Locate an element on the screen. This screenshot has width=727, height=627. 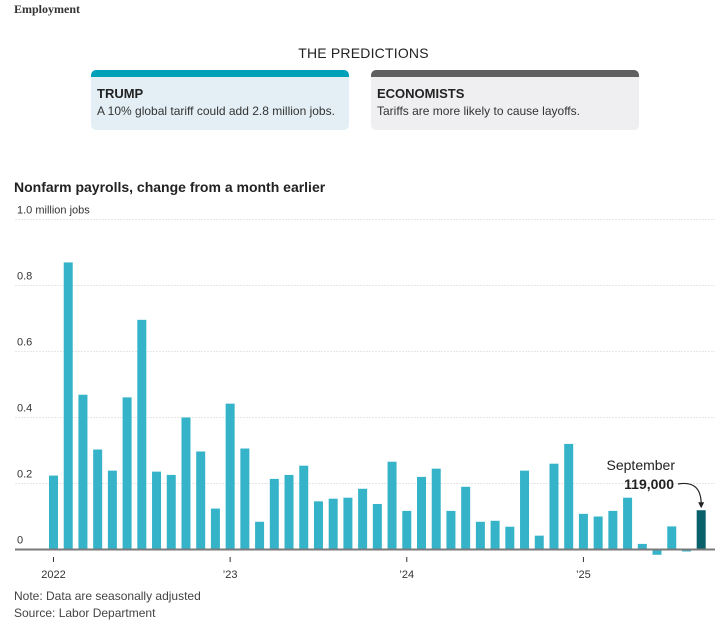
x-tick-label: ’23 is located at coordinates (230, 575).